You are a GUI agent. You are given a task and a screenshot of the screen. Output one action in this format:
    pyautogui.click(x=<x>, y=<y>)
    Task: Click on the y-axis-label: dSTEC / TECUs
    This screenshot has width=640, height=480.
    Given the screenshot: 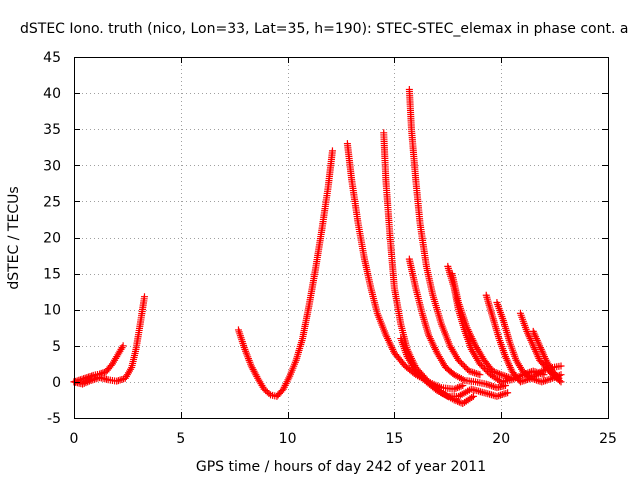 What is the action you would take?
    pyautogui.click(x=14, y=237)
    